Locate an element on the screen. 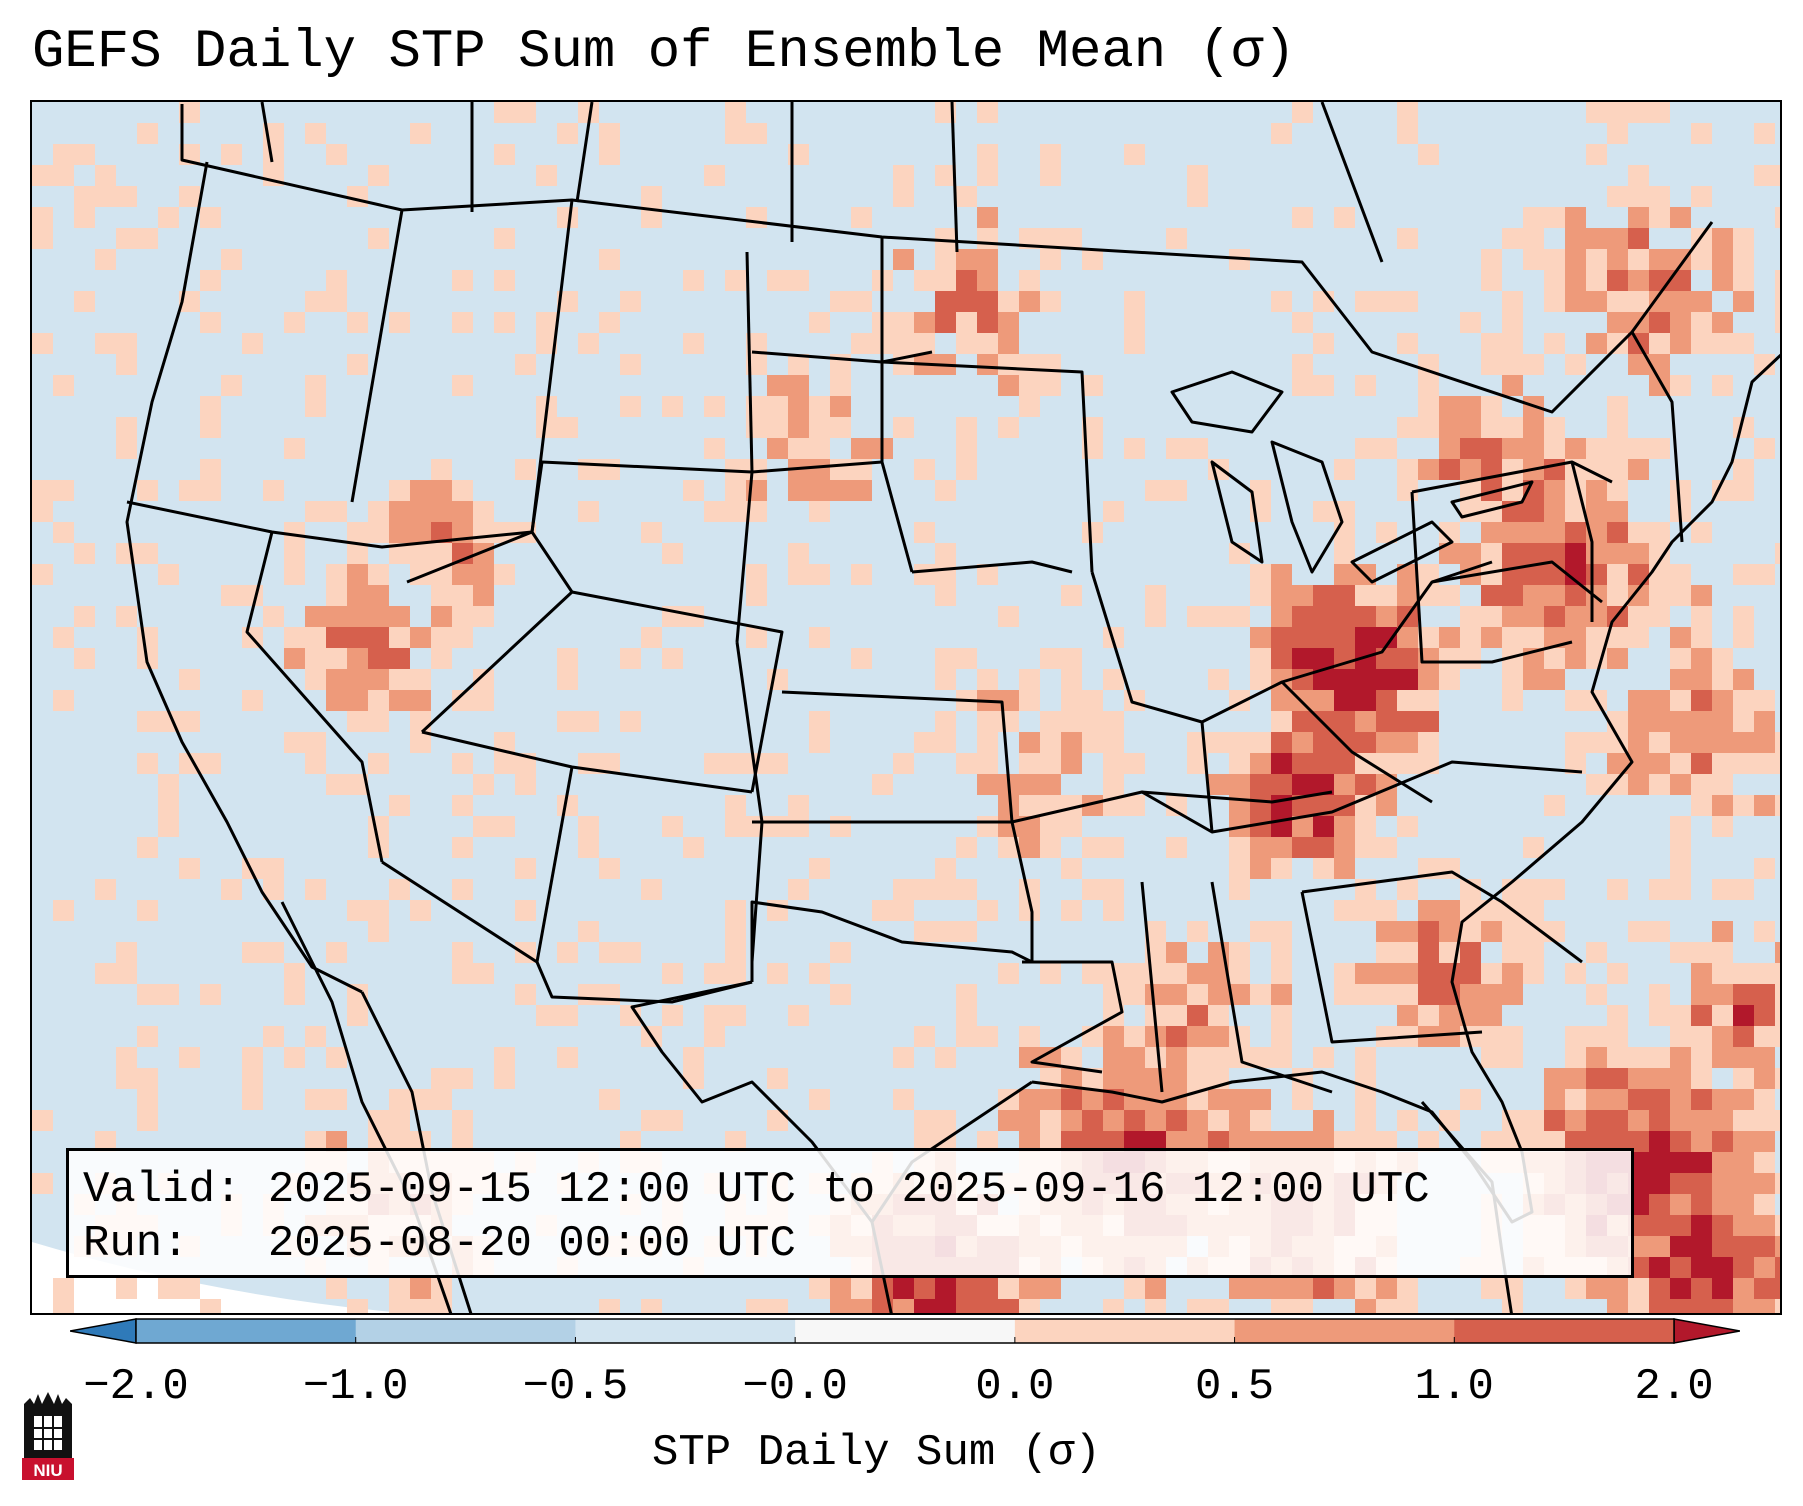 The height and width of the screenshot is (1506, 1803). colorbar-bin is located at coordinates (246, 1331).